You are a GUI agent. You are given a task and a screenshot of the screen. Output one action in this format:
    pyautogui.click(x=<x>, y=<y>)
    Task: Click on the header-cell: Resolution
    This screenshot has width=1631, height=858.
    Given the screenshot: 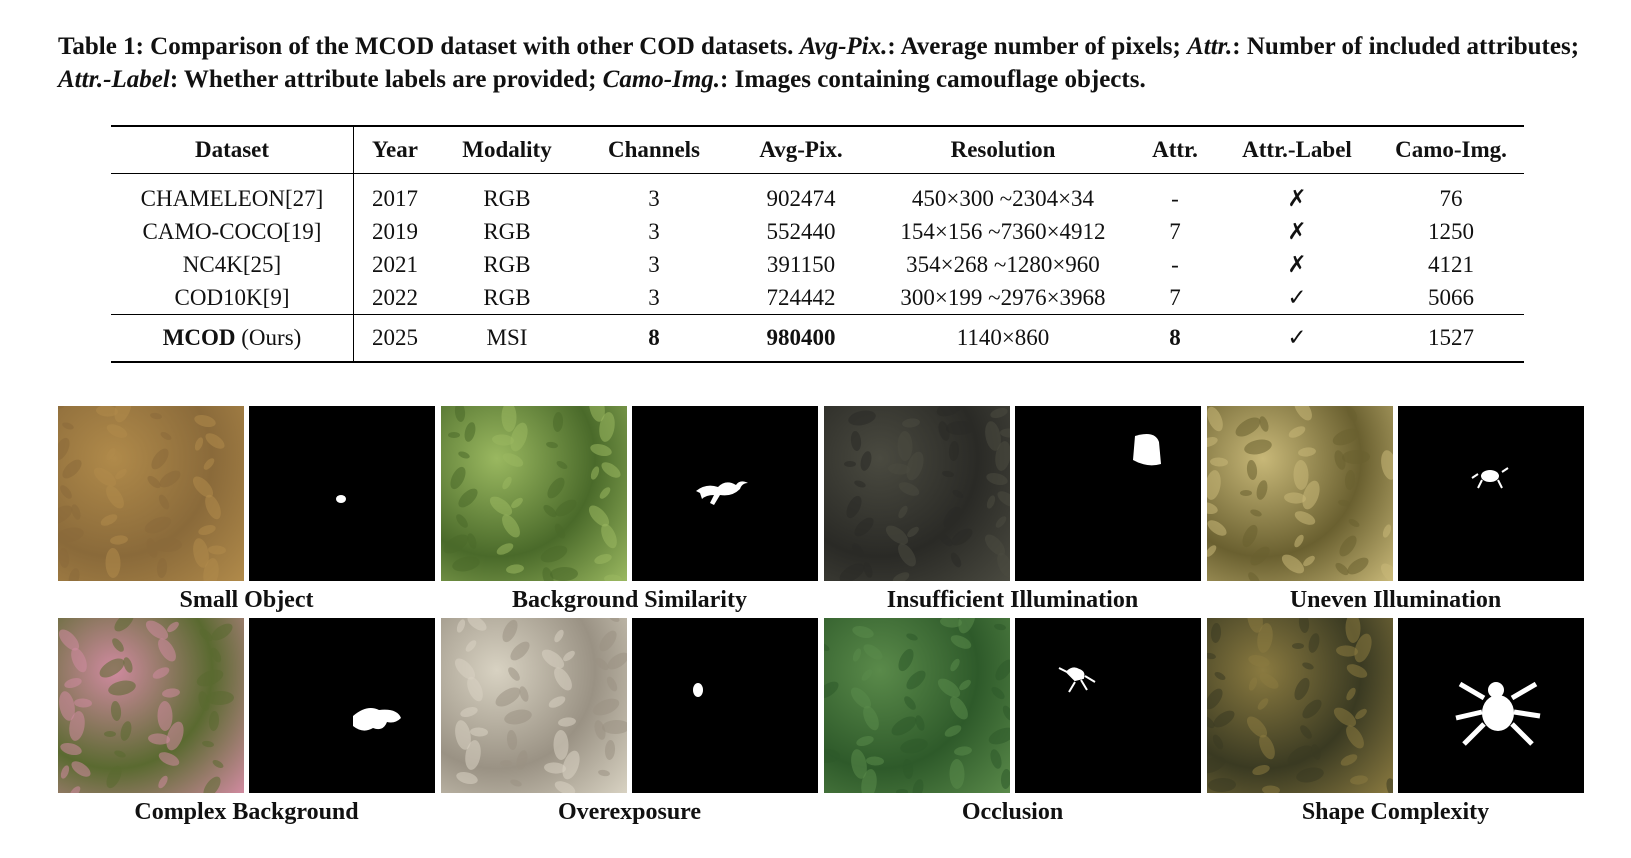 What is the action you would take?
    pyautogui.click(x=1003, y=149)
    